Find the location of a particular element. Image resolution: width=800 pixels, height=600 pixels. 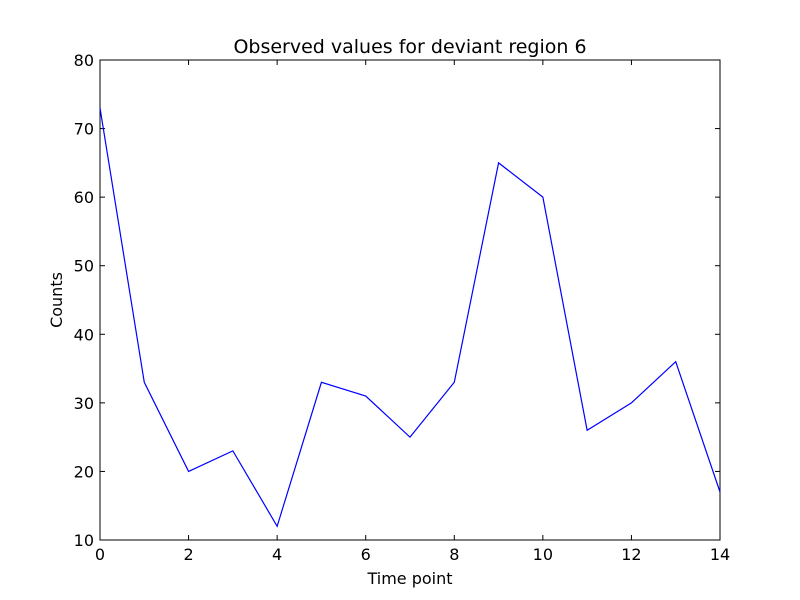

x-tick-label: 0 is located at coordinates (100, 554).